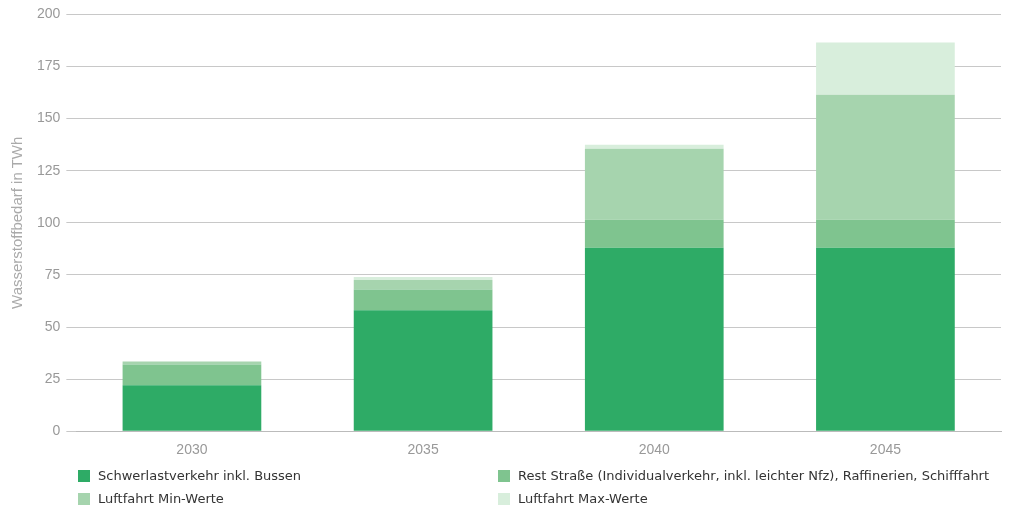 The height and width of the screenshot is (520, 1021). What do you see at coordinates (52, 377) in the screenshot?
I see `y-tick-label: 25` at bounding box center [52, 377].